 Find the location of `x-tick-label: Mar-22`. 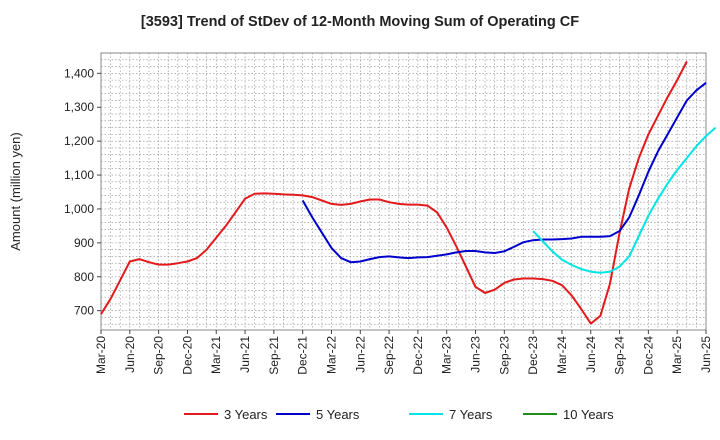

x-tick-label: Mar-22 is located at coordinates (331, 355).